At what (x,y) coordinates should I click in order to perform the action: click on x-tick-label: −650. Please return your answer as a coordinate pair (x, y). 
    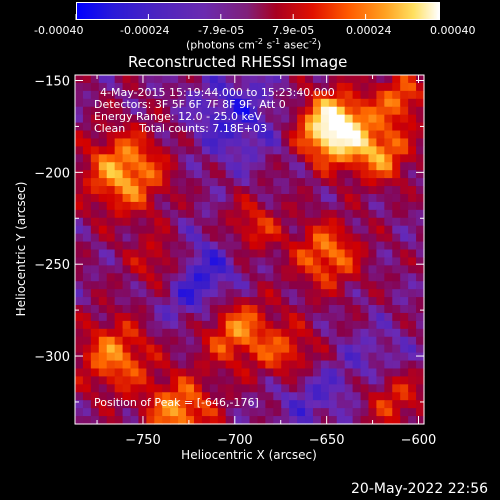
    Looking at the image, I should click on (327, 440).